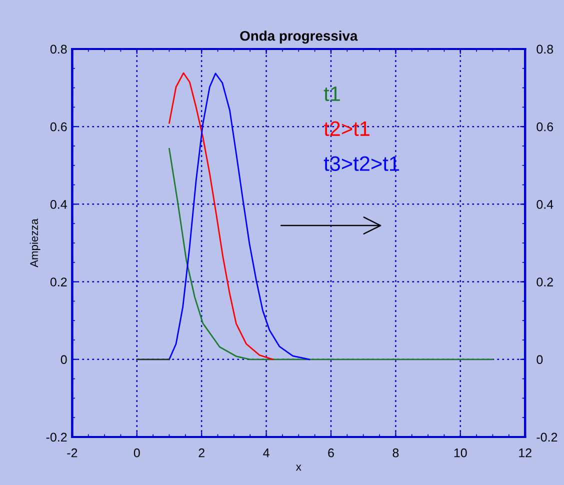  I want to click on y-tick-label: -0.2, so click(56, 437).